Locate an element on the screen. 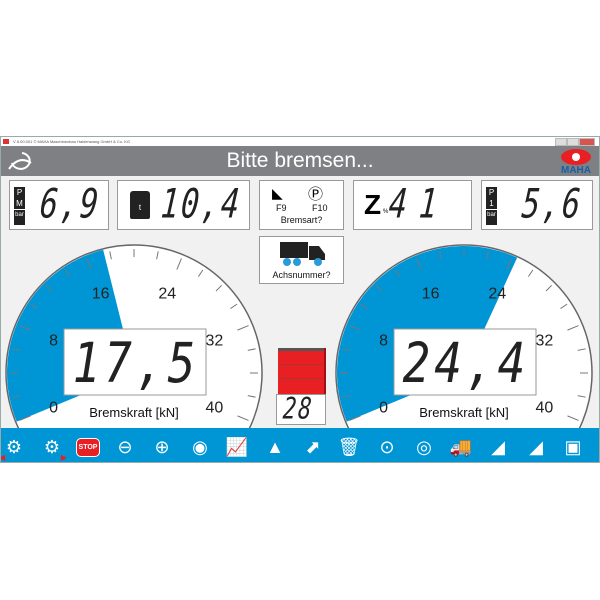  p1-value: 5,6 is located at coordinates (551, 204).